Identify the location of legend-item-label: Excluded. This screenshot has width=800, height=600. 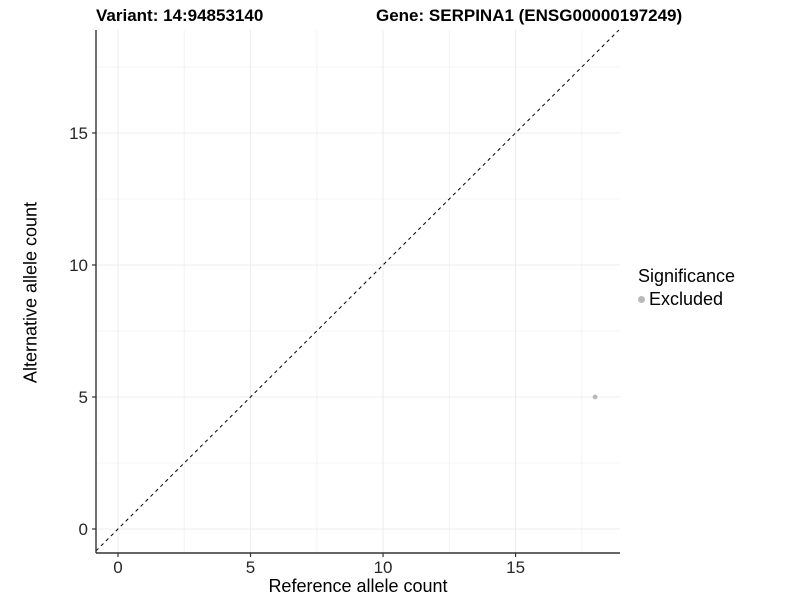
(686, 299).